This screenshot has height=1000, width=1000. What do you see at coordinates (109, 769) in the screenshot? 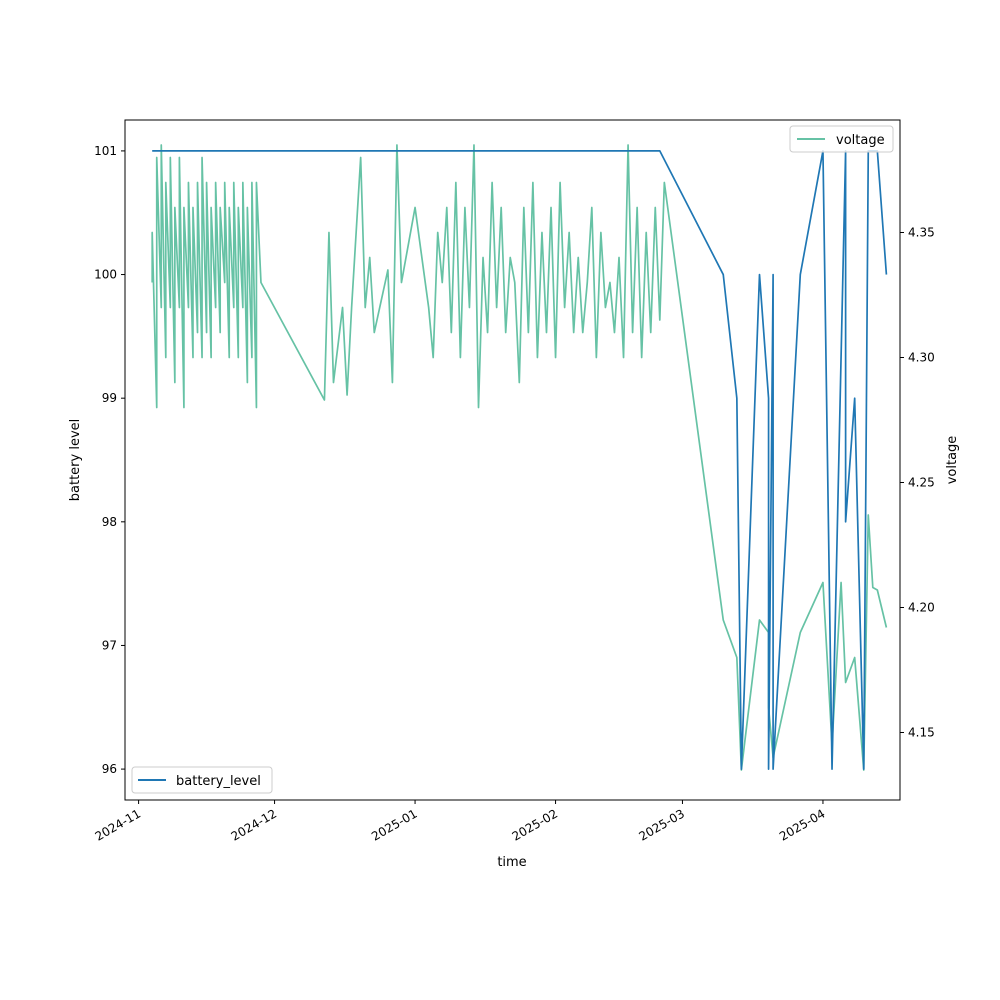
I see `left-y-tick-label: 96` at bounding box center [109, 769].